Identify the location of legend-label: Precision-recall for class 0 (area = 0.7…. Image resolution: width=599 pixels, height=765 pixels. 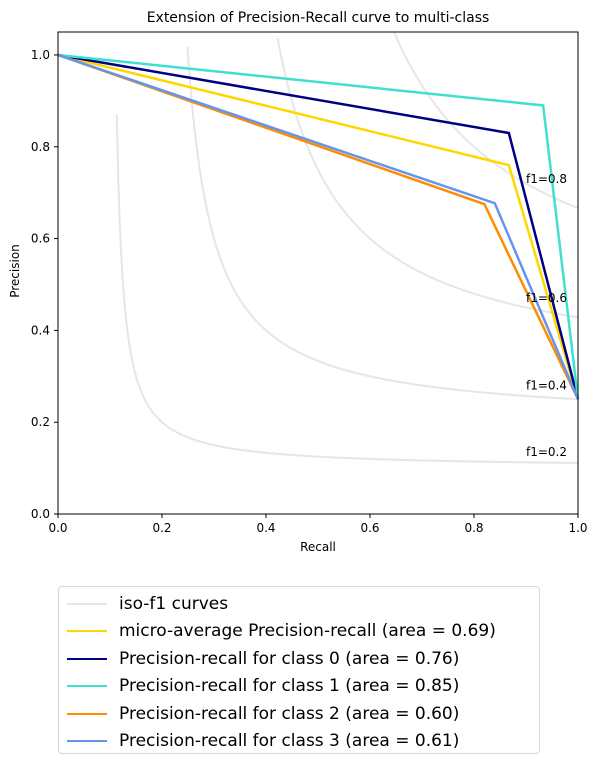
(289, 659).